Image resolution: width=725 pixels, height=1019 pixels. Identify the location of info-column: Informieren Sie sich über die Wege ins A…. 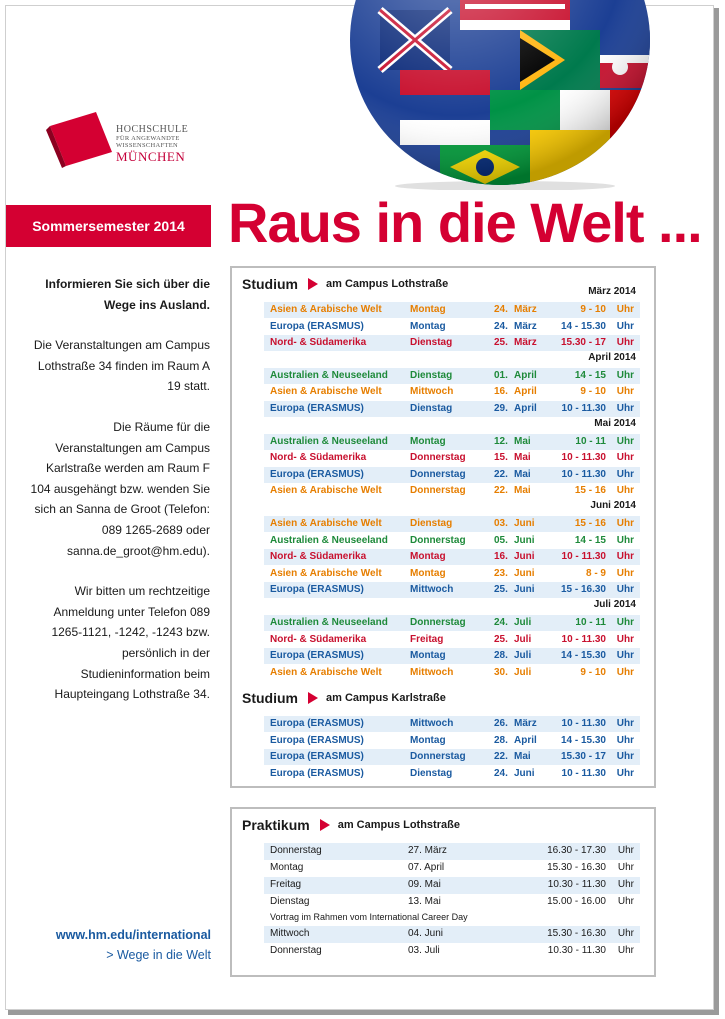
(120, 499).